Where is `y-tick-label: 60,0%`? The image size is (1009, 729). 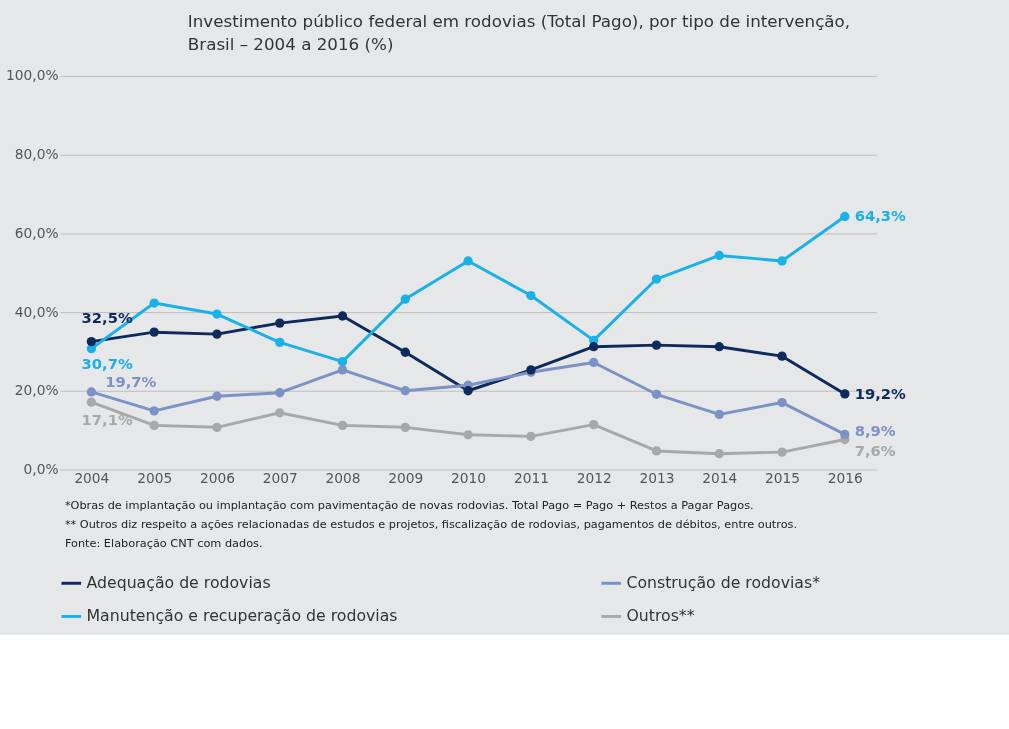
y-tick-label: 60,0% is located at coordinates (36, 232).